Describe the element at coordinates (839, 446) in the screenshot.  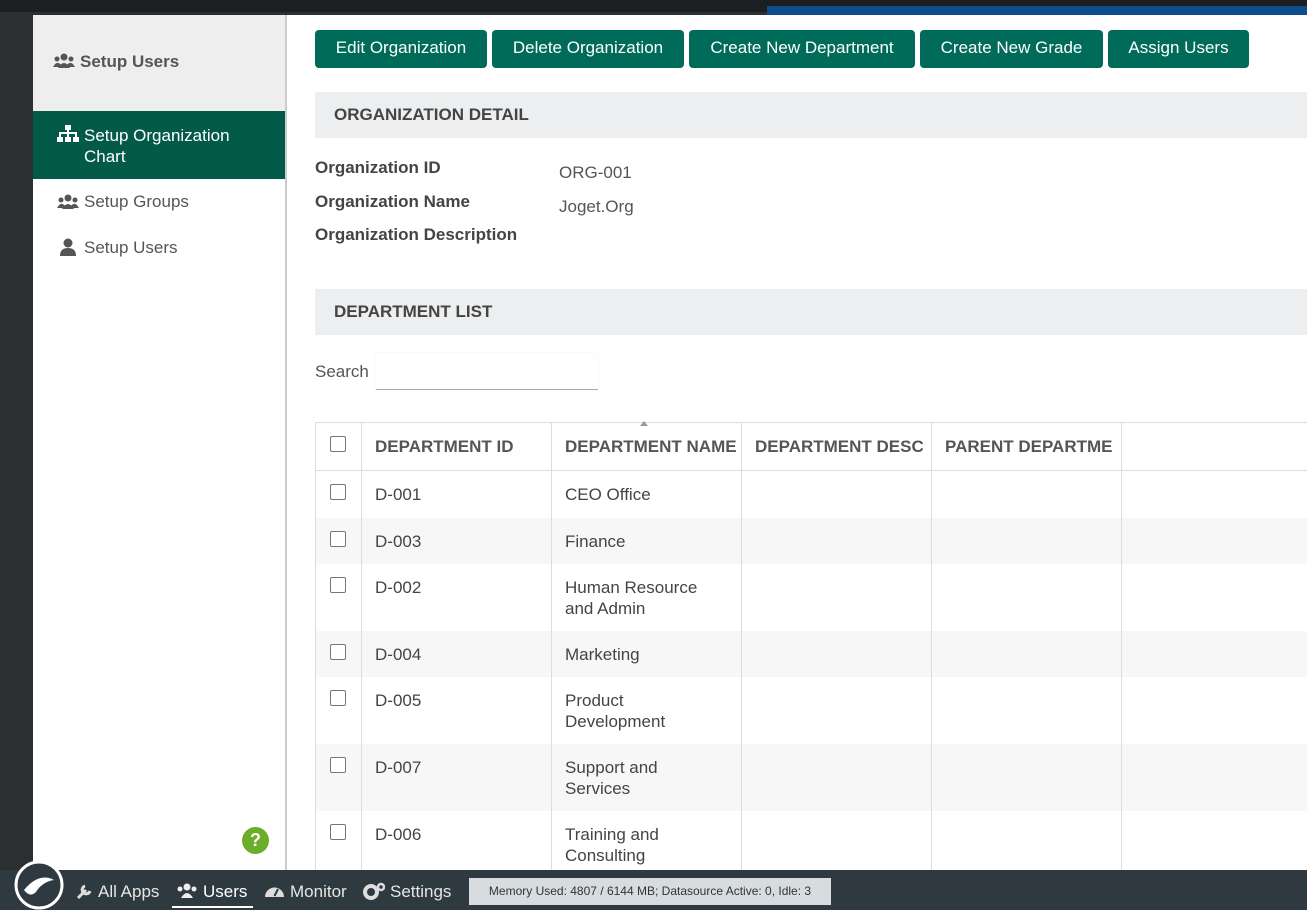
I see `column-header: DEPARTMENT DESC` at that location.